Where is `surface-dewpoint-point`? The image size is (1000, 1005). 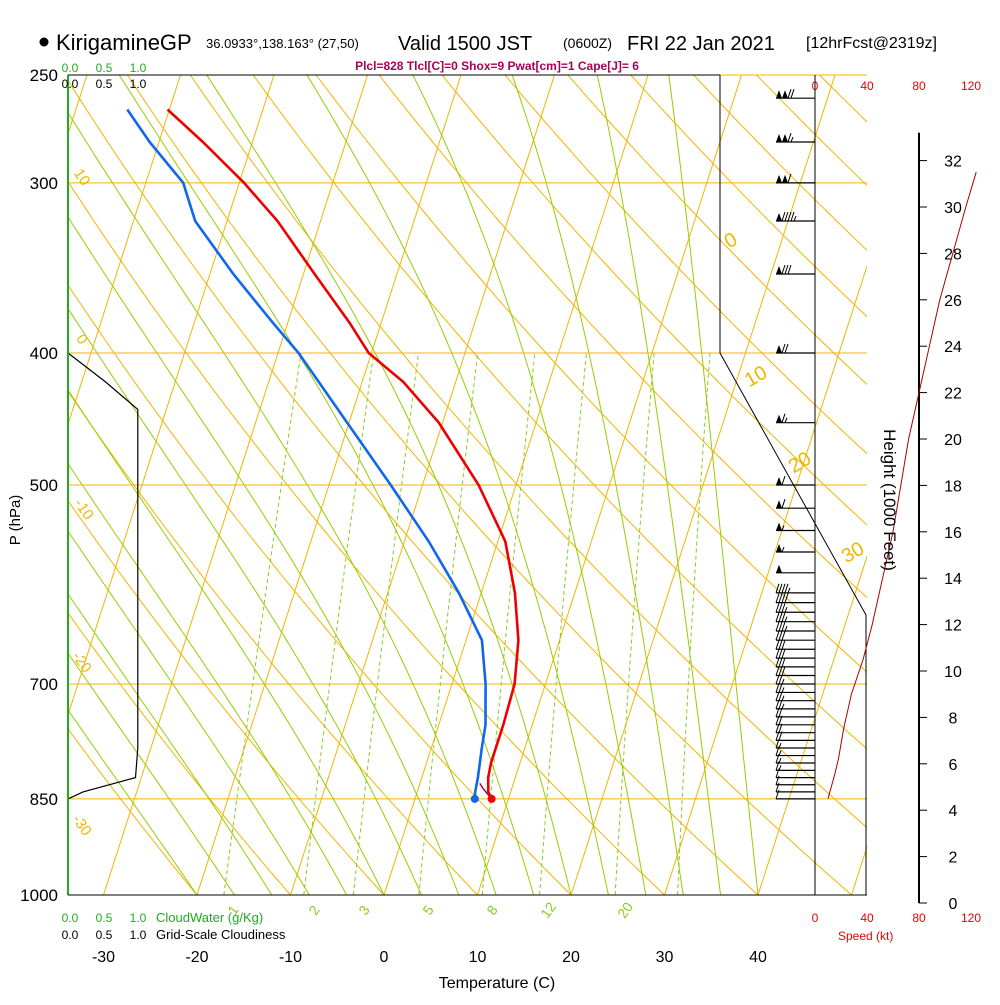 surface-dewpoint-point is located at coordinates (475, 799).